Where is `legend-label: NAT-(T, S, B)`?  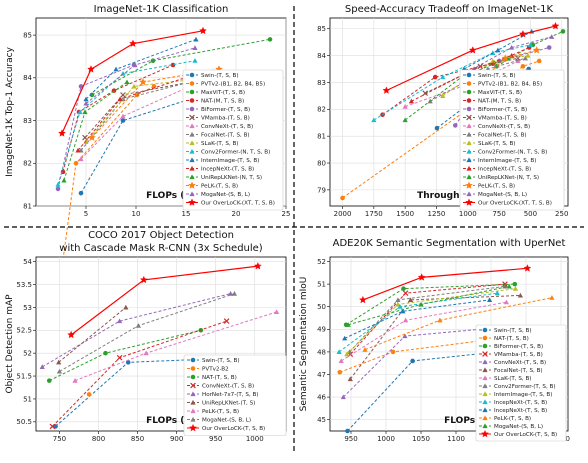
legend-label: NAT-(T, S, B) is located at coordinates (511, 339).